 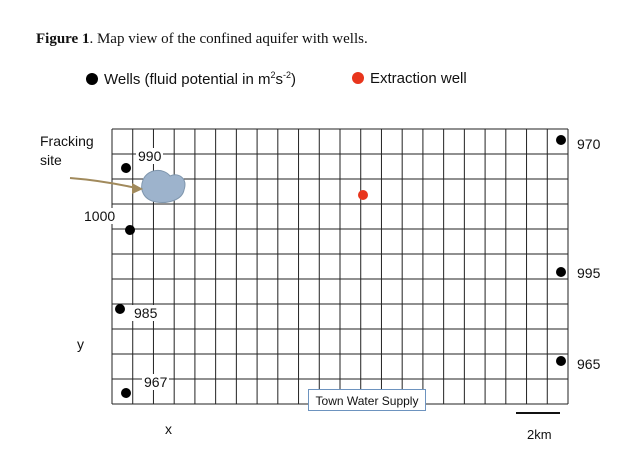 What do you see at coordinates (126, 168) in the screenshot?
I see `well-990-marker` at bounding box center [126, 168].